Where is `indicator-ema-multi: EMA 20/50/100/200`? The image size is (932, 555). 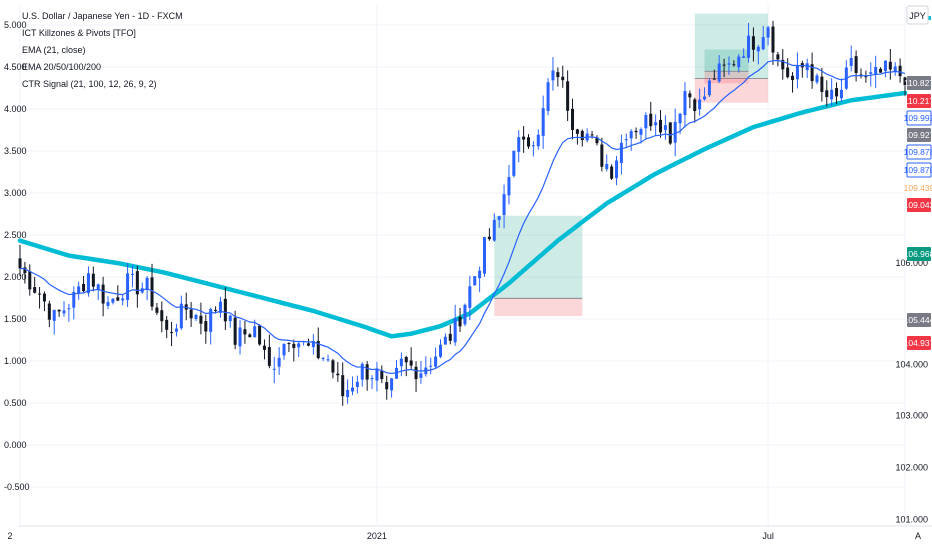
indicator-ema-multi: EMA 20/50/100/200 is located at coordinates (61, 67).